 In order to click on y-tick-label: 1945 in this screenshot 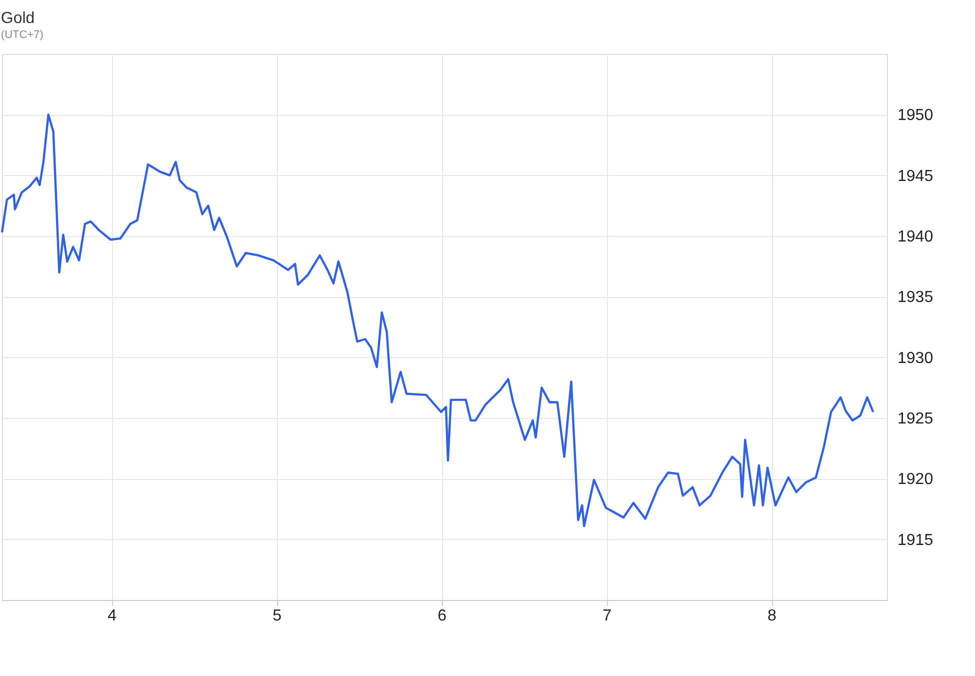, I will do `click(916, 176)`.